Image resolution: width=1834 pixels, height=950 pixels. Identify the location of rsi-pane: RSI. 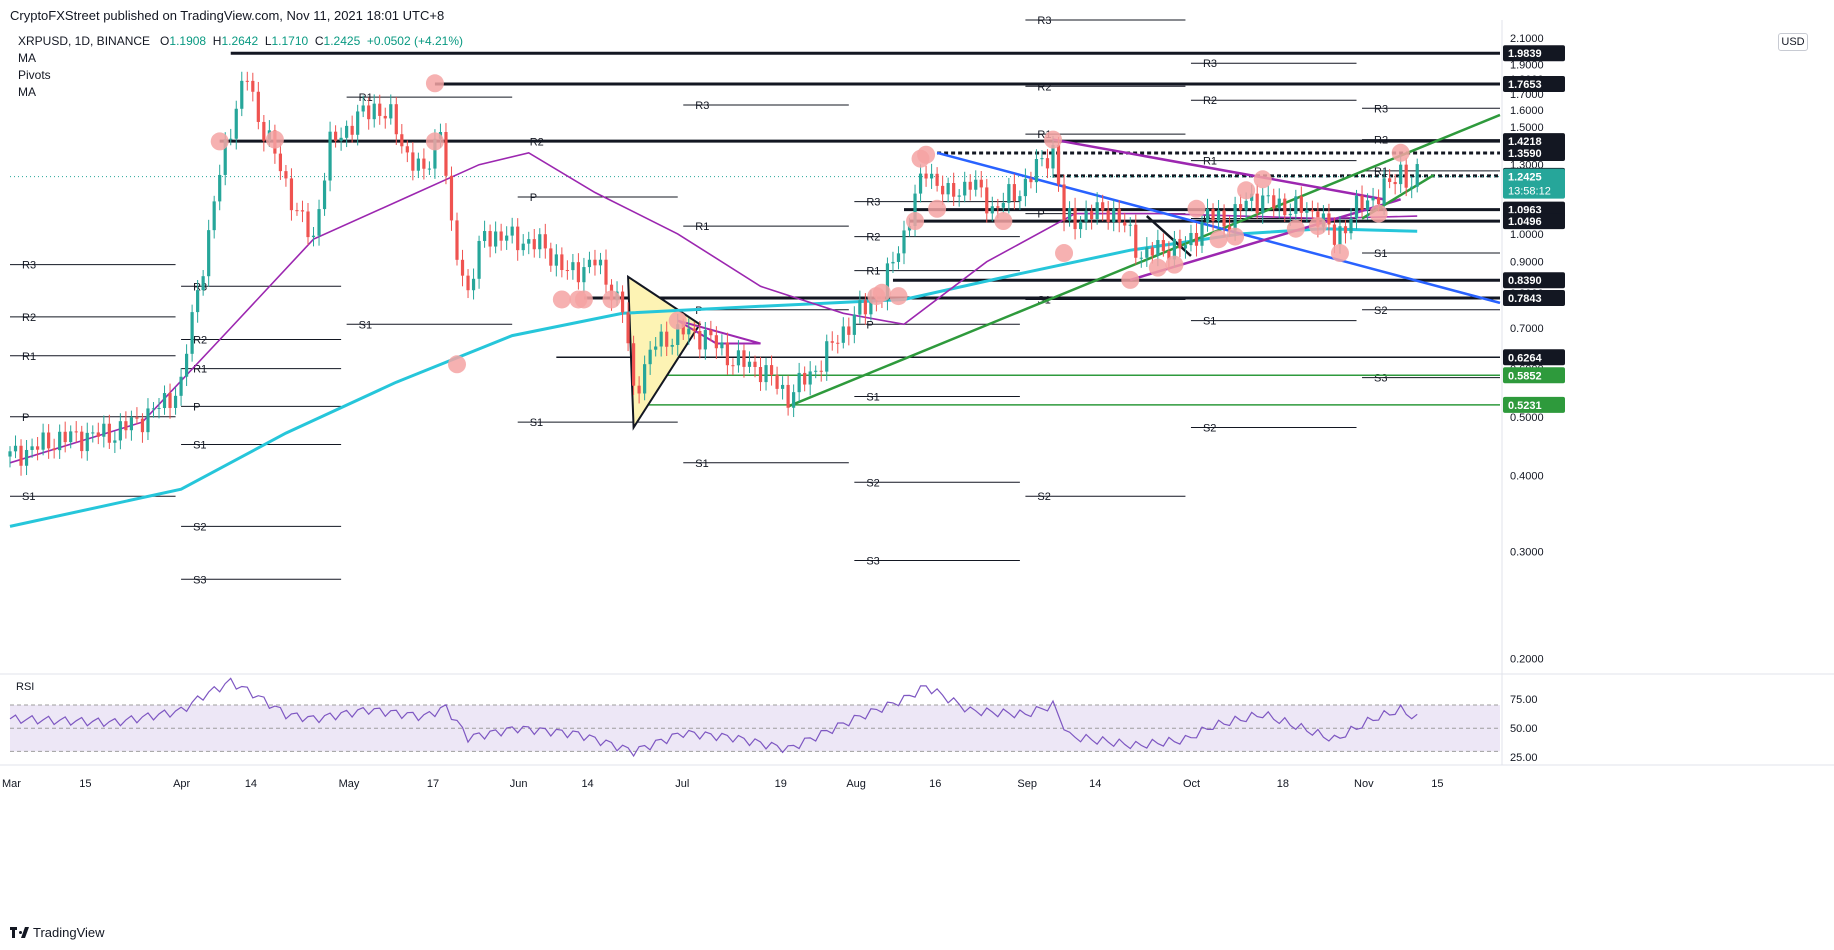
(754, 717).